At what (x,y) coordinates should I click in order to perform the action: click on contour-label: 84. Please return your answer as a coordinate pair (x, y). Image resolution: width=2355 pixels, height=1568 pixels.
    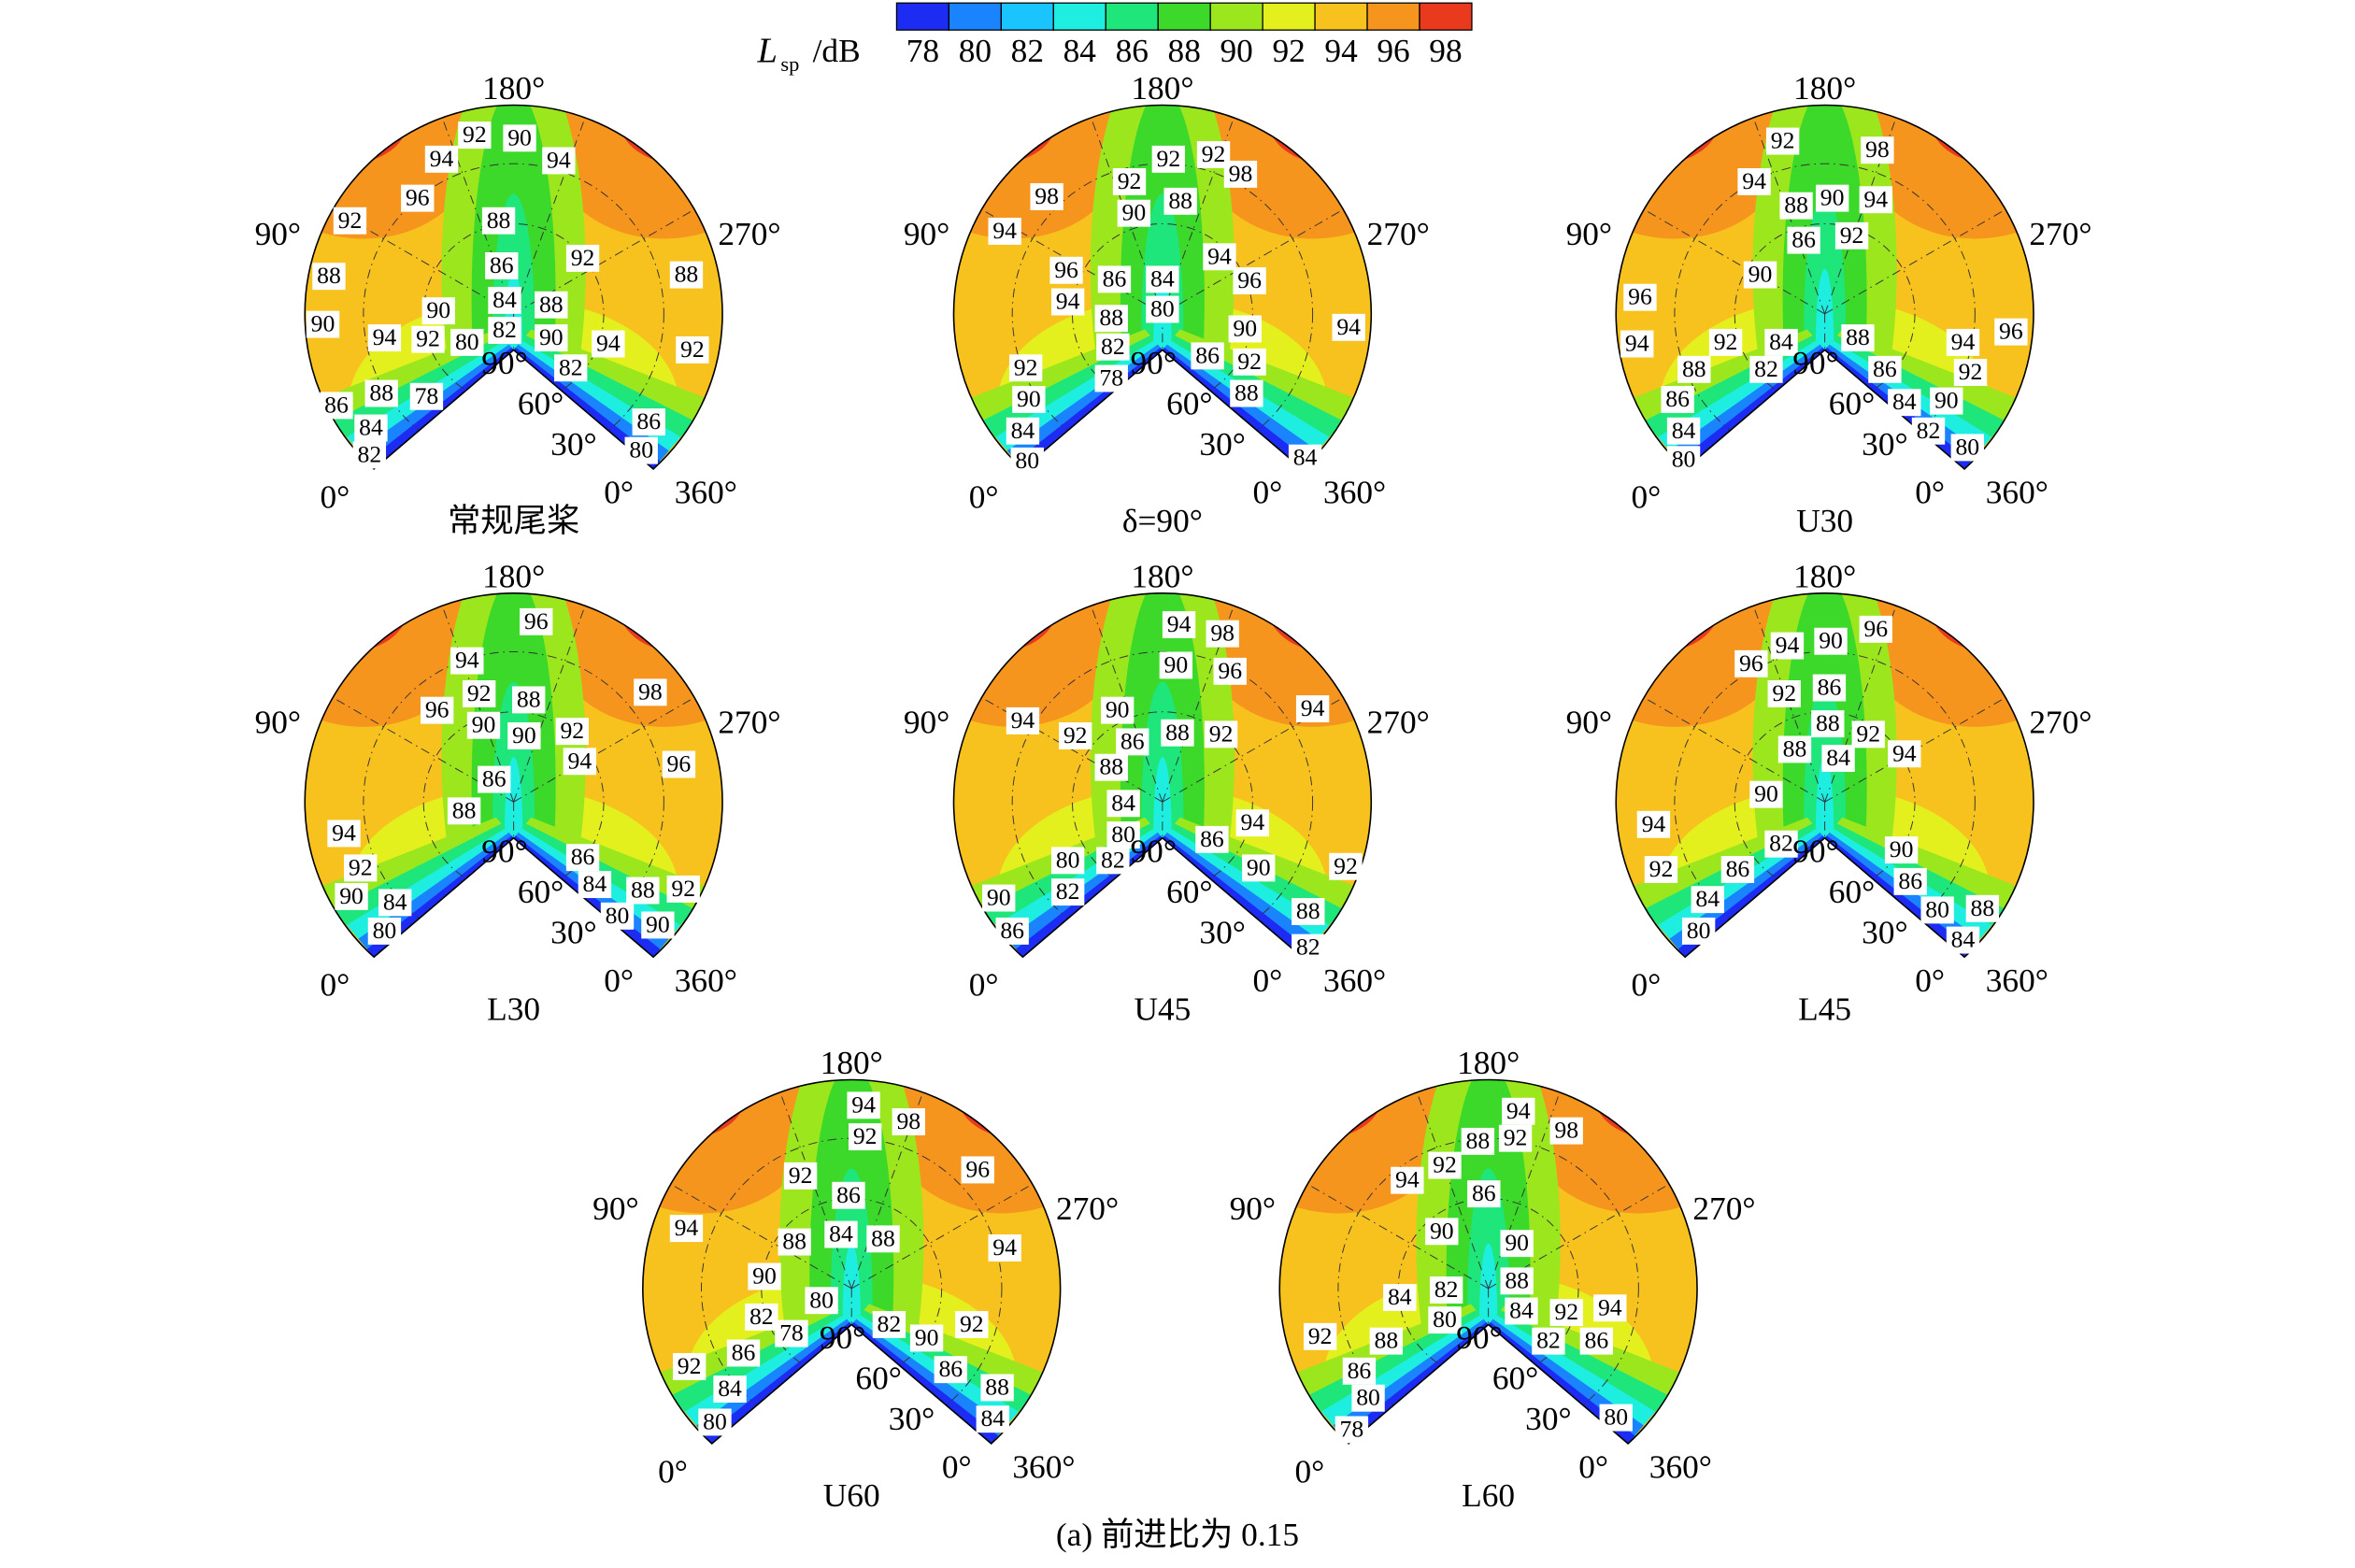
    Looking at the image, I should click on (1904, 401).